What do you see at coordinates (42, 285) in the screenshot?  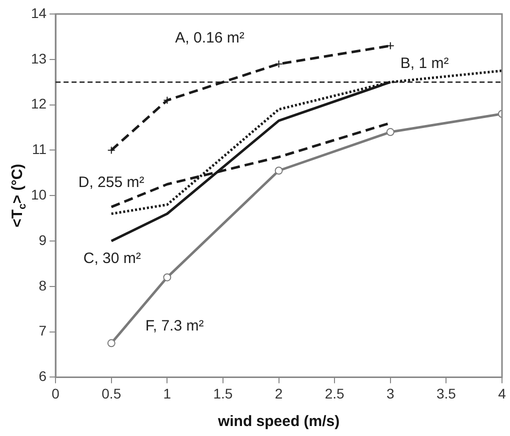 I see `y-tick-label: 8` at bounding box center [42, 285].